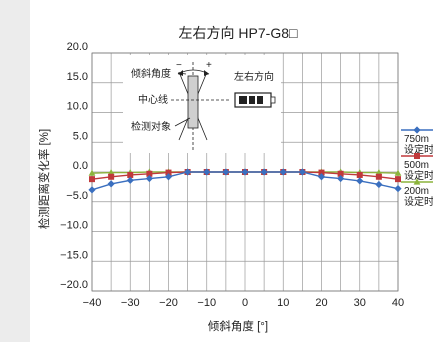  What do you see at coordinates (74, 285) in the screenshot?
I see `y-tick-label: −20.0` at bounding box center [74, 285].